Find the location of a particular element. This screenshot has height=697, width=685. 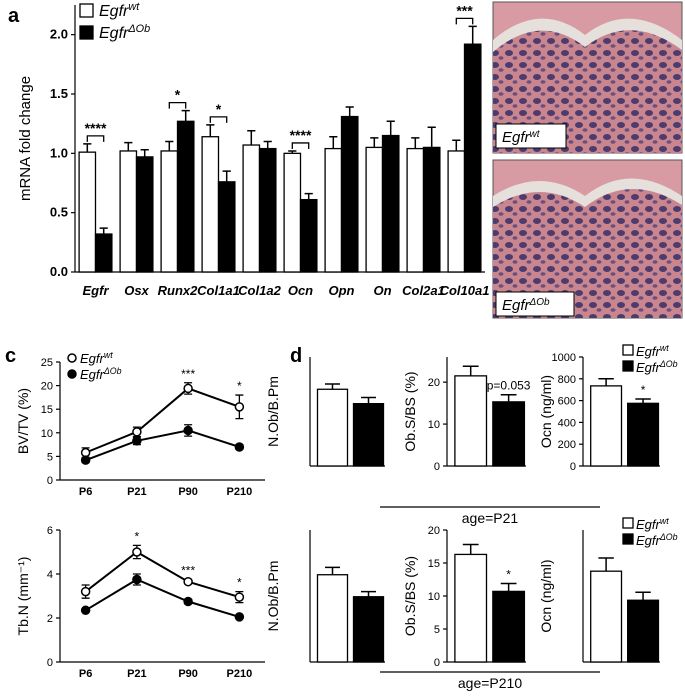

y-tick-label: 4 is located at coordinates (50, 575).